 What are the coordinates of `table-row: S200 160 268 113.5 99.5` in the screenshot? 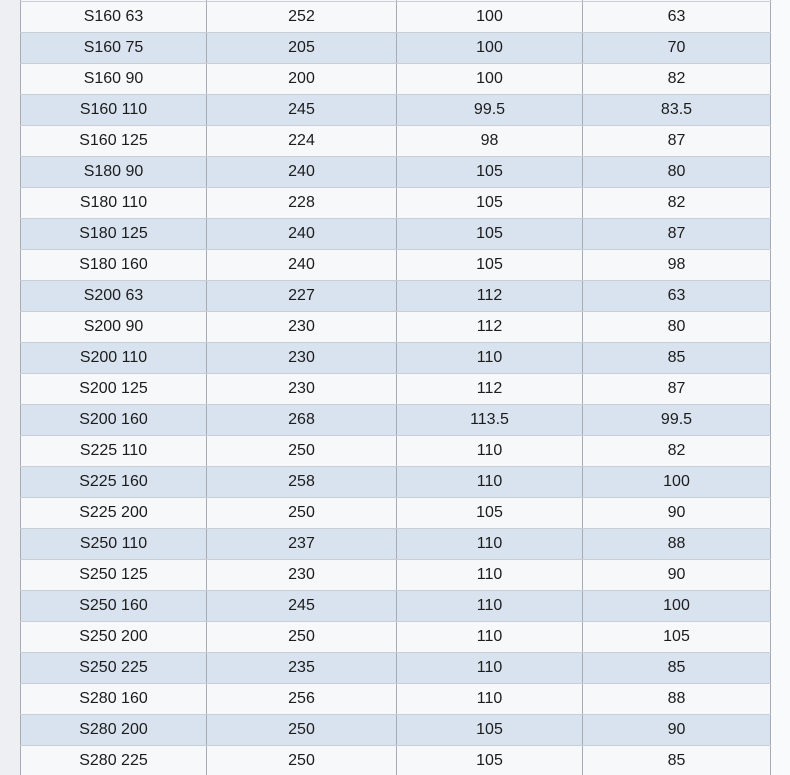 It's located at (395, 420).